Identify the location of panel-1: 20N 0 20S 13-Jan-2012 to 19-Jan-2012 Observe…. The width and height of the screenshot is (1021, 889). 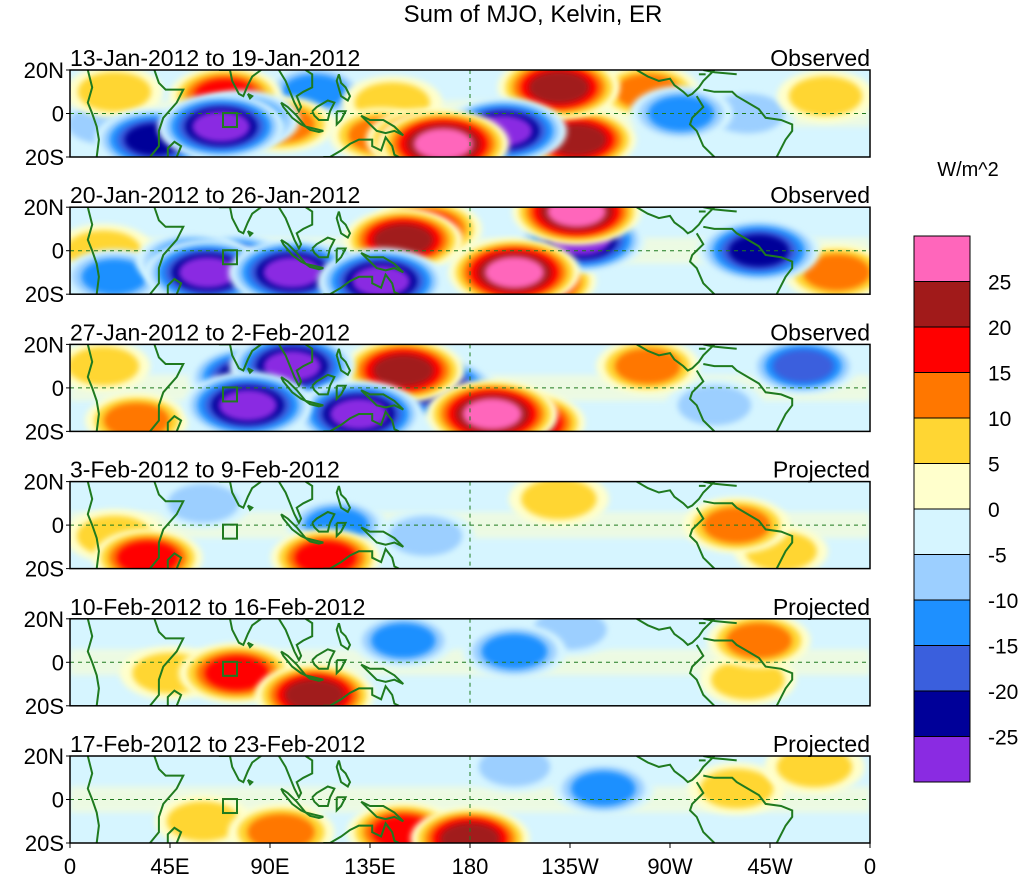
(447, 107).